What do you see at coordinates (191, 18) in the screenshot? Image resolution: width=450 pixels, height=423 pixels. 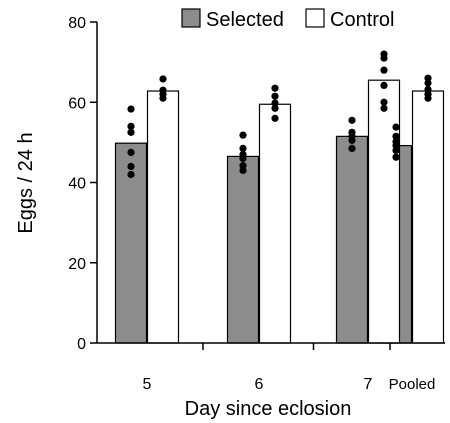 I see `legend-swatch-selected` at bounding box center [191, 18].